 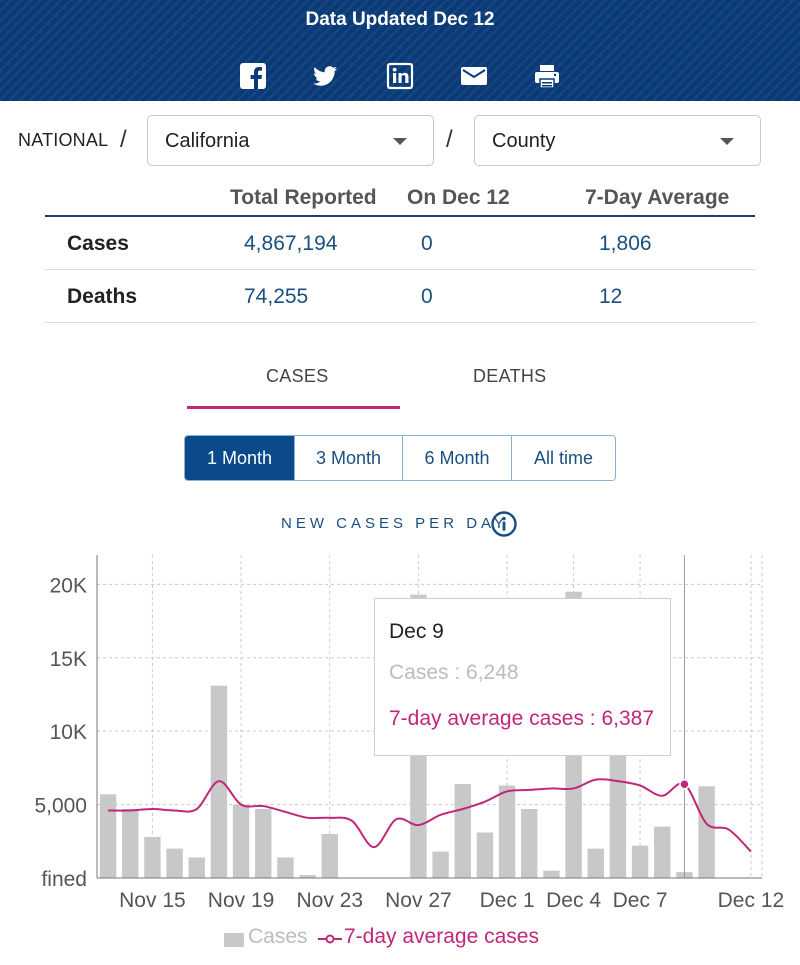 What do you see at coordinates (240, 458) in the screenshot?
I see `range-1-month-button: 1 Month` at bounding box center [240, 458].